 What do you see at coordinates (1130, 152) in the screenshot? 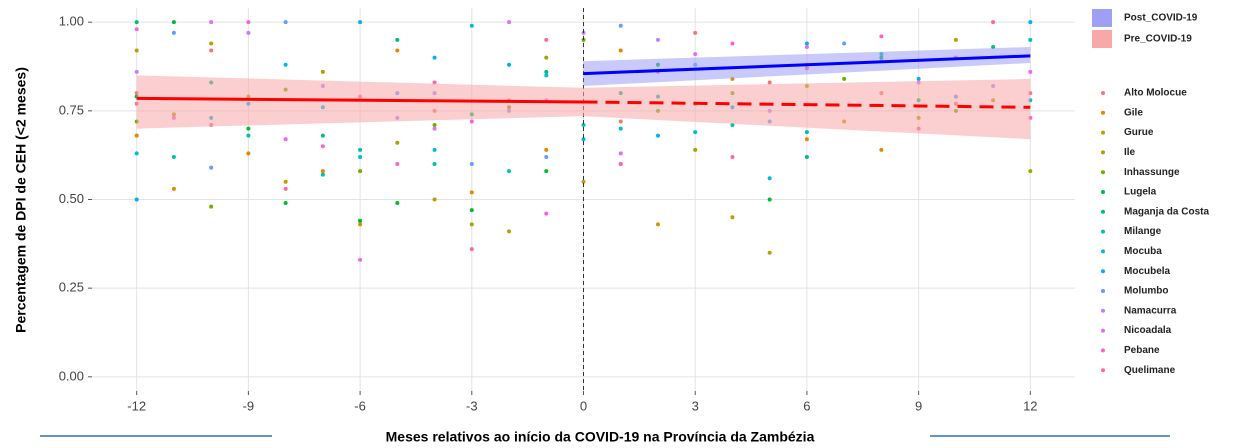
I see `legend-label: Ile` at bounding box center [1130, 152].